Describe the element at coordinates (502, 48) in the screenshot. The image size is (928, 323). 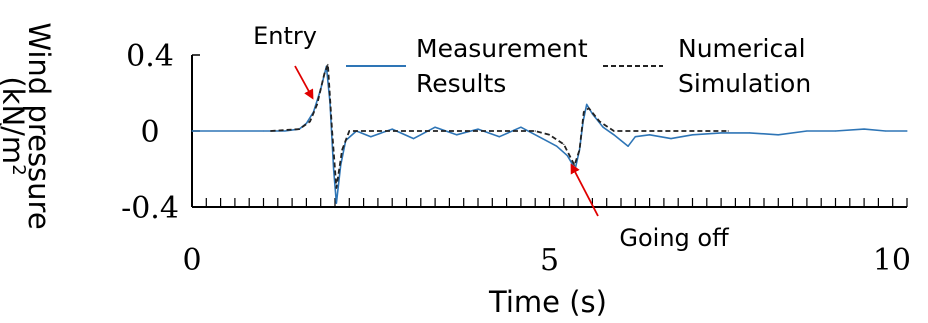
I see `legend-label: Measurement` at that location.